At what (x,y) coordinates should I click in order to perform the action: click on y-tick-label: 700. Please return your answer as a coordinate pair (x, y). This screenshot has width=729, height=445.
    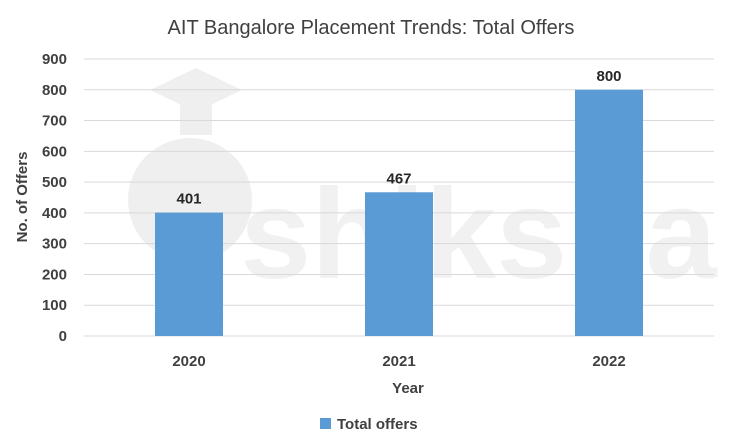
    Looking at the image, I should click on (54, 121).